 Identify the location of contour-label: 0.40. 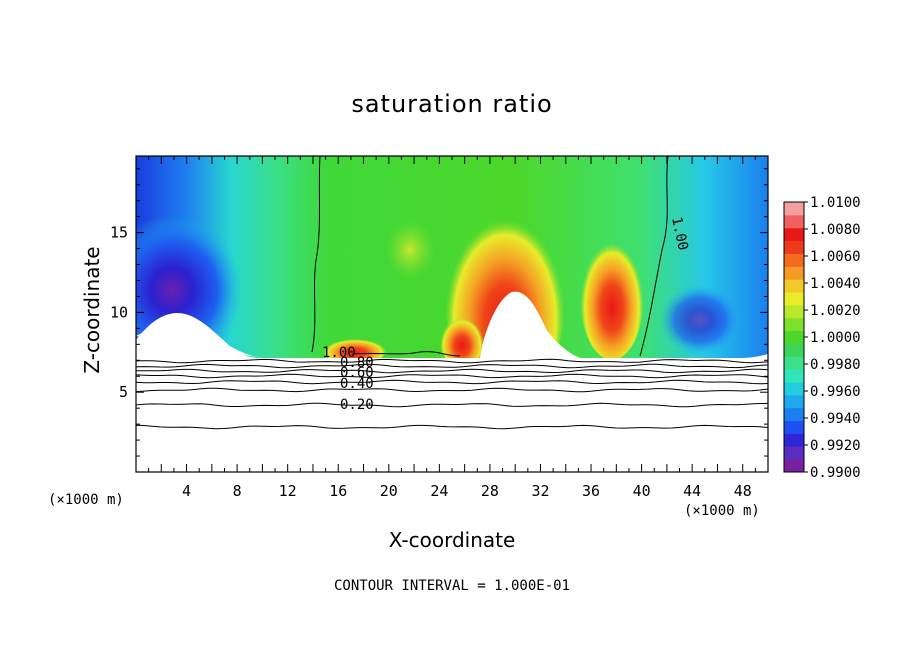
(357, 384).